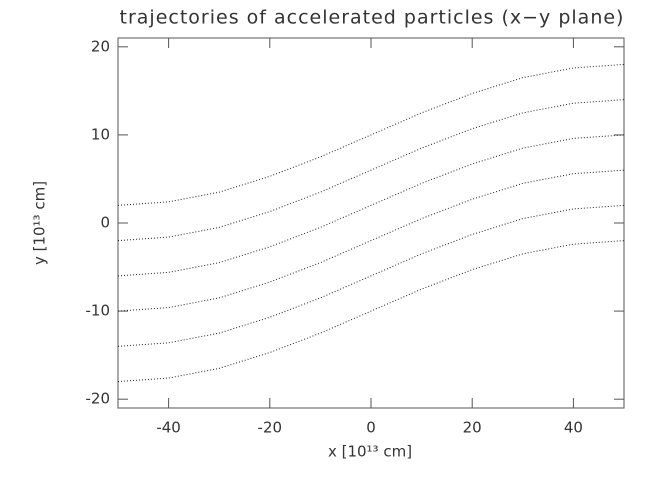 The width and height of the screenshot is (664, 478). What do you see at coordinates (168, 428) in the screenshot?
I see `x-tick-label: -40` at bounding box center [168, 428].